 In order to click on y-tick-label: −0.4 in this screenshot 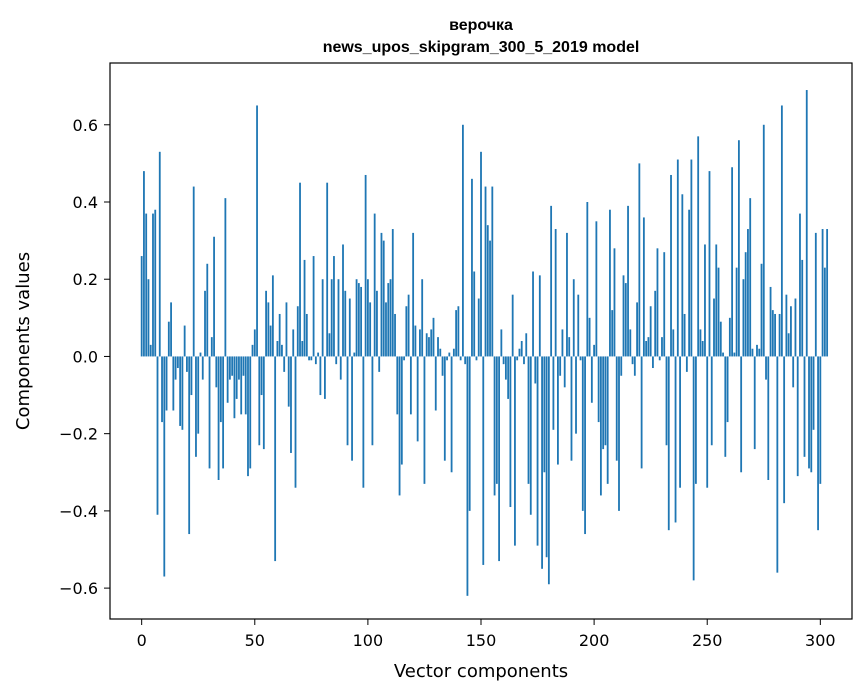, I will do `click(78, 511)`.